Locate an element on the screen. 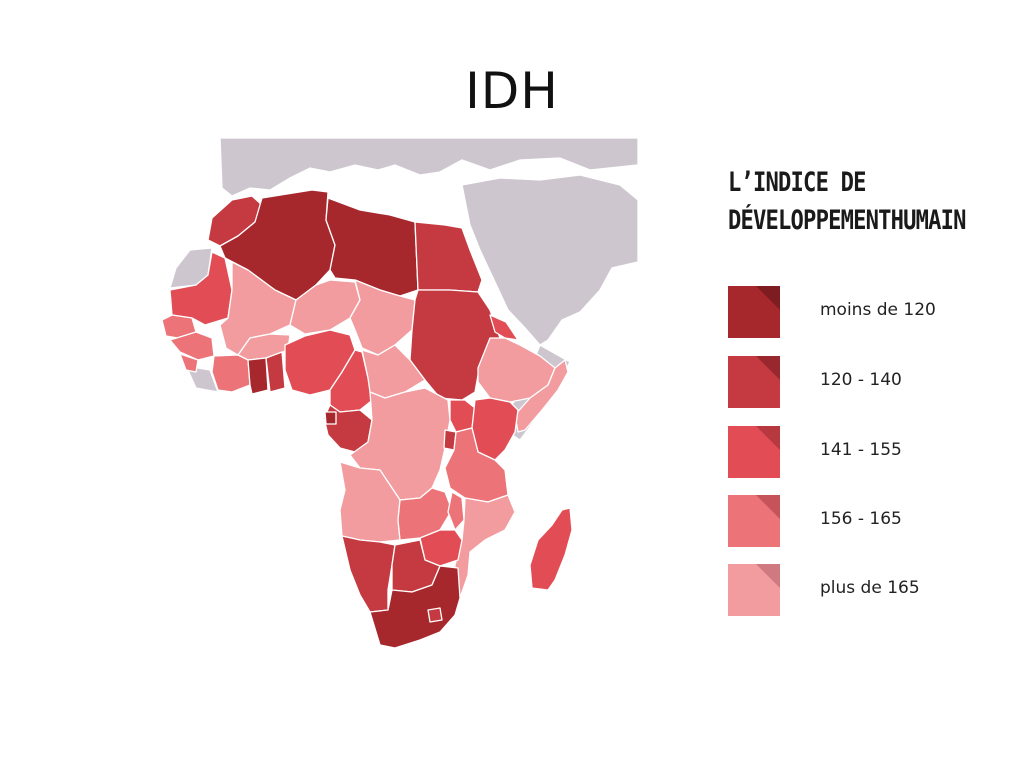 The image size is (1024, 768). country-lesotho is located at coordinates (435, 615).